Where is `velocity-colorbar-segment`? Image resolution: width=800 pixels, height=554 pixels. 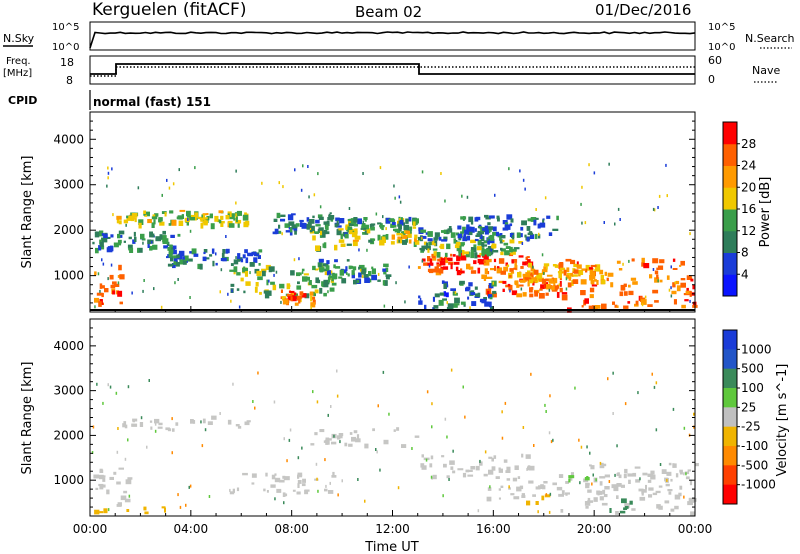
velocity-colorbar-segment is located at coordinates (730, 494).